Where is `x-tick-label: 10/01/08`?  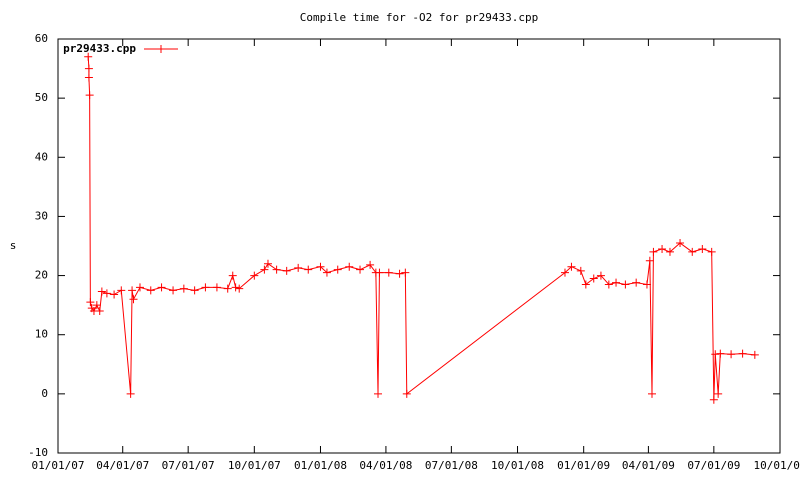
x-tick-label: 10/01/08 is located at coordinates (517, 465).